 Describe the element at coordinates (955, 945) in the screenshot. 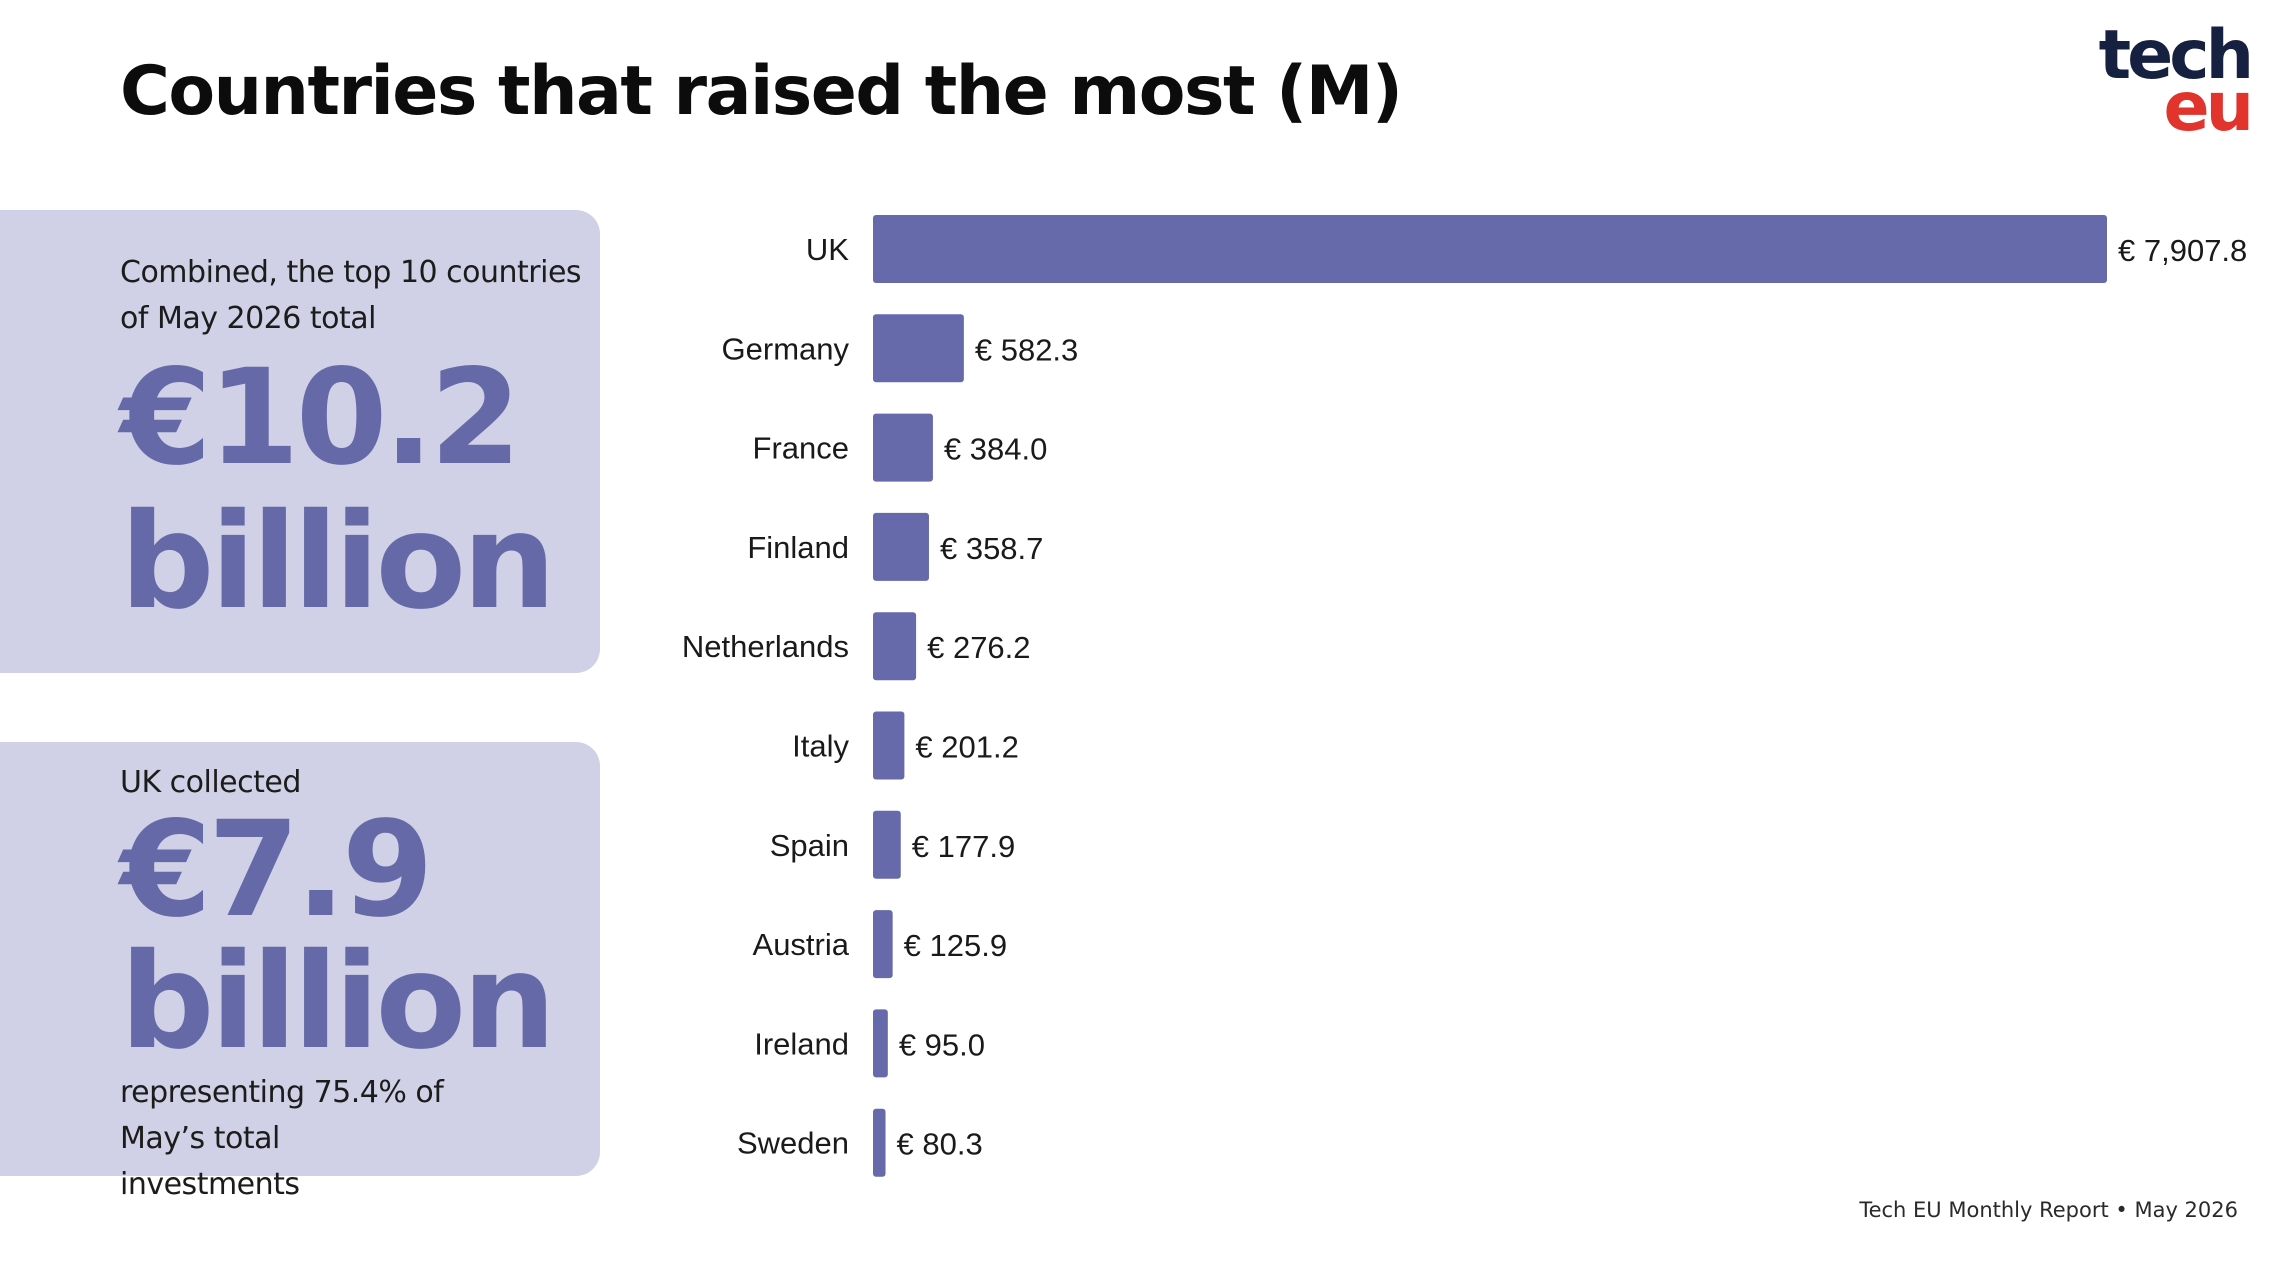

I see `value-label-austria: € 125.9` at that location.